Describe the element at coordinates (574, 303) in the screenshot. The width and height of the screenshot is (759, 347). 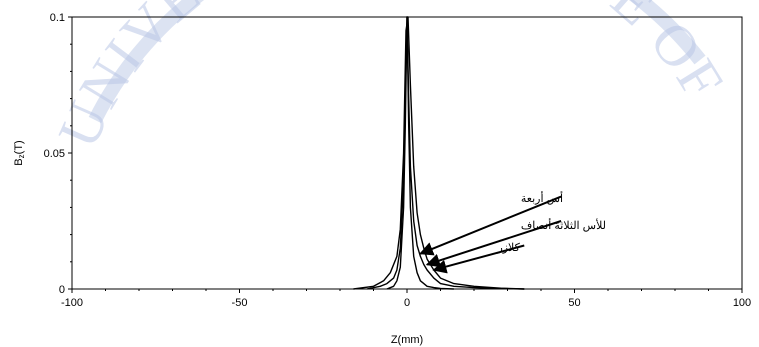
I see `x-tick-label: 50` at that location.